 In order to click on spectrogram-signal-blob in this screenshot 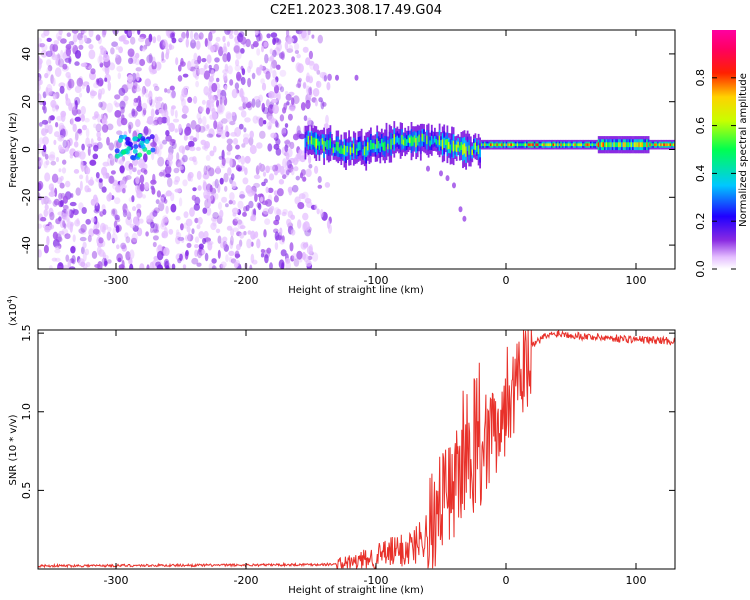, I will do `click(124, 152)`.